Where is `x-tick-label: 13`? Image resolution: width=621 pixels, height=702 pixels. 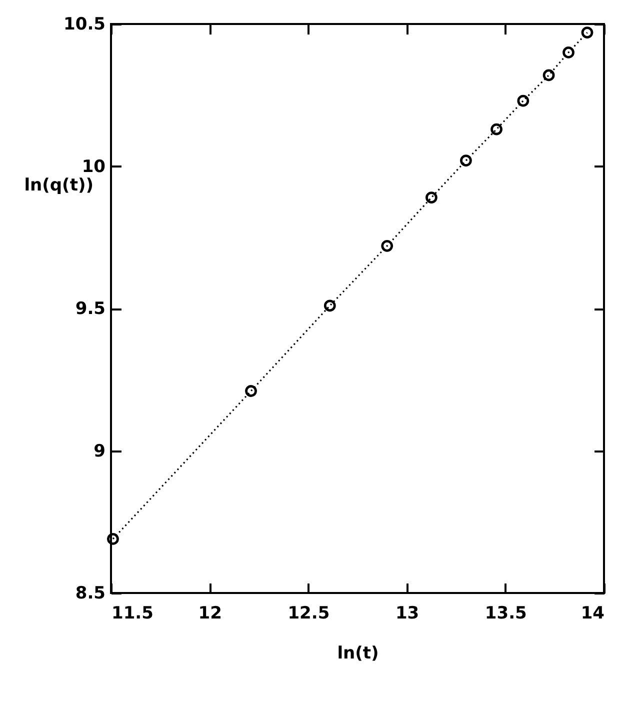 x-tick-label: 13 is located at coordinates (407, 614).